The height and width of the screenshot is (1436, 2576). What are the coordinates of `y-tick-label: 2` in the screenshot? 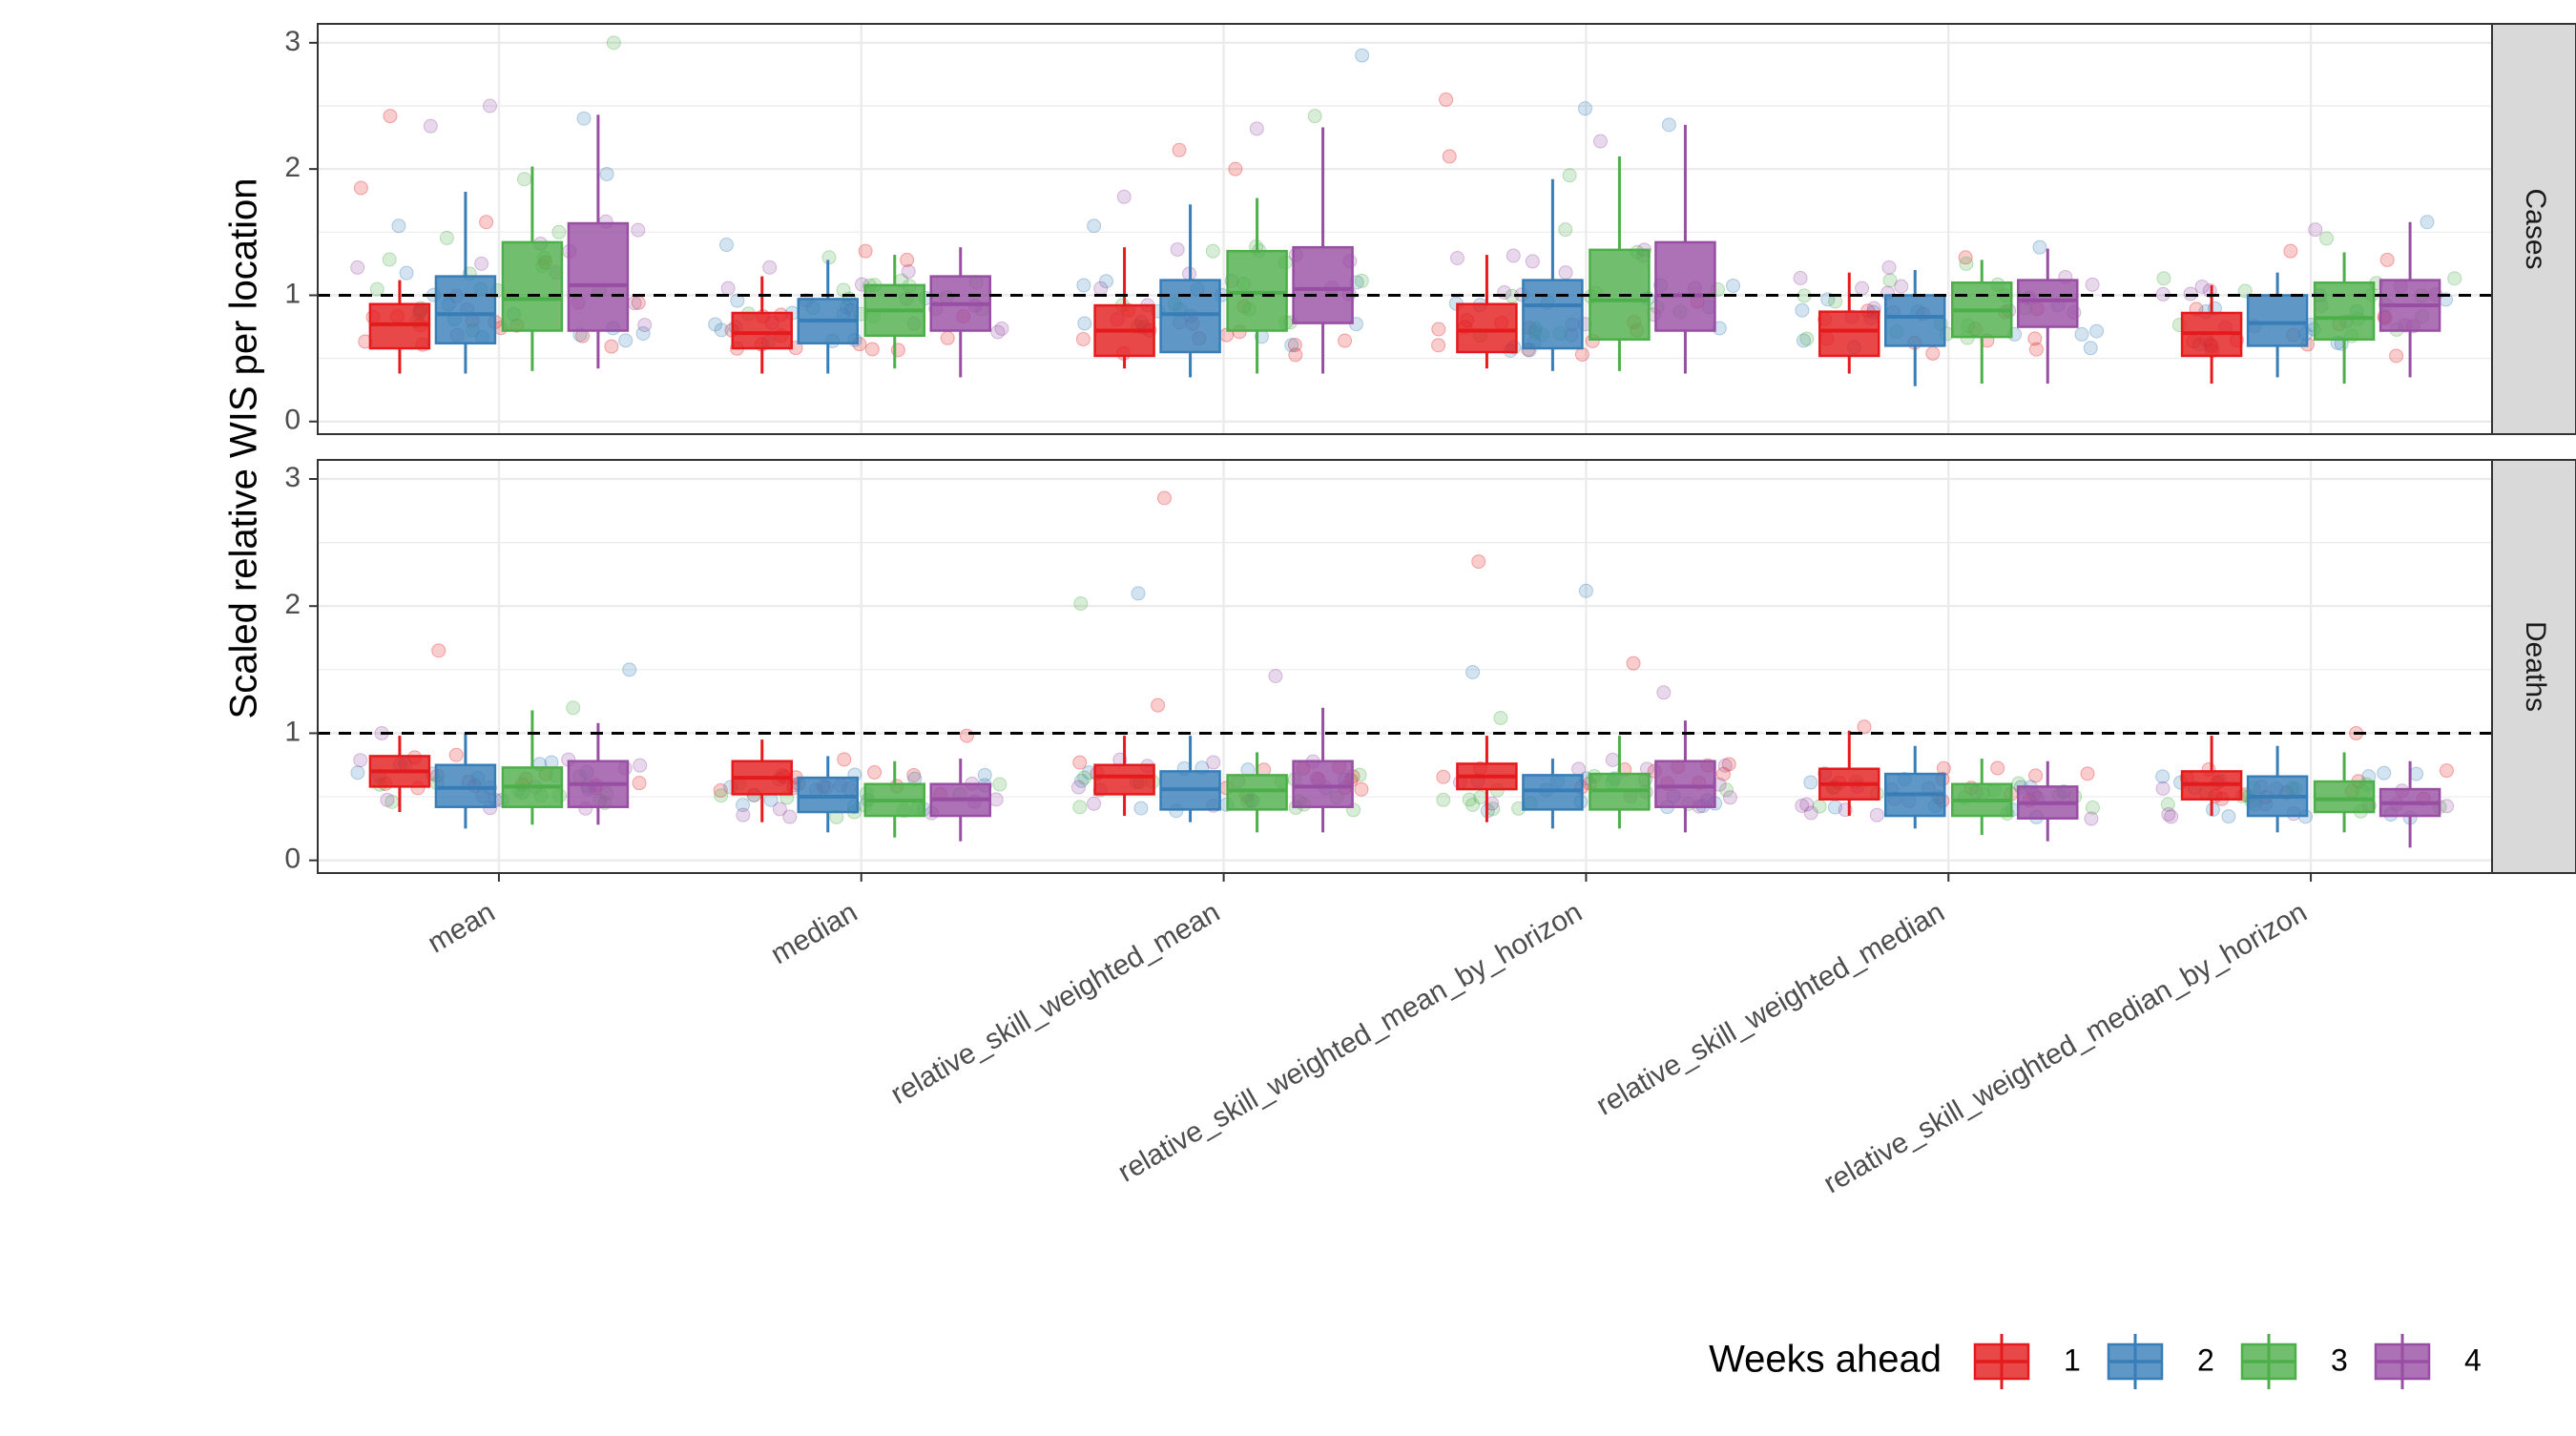 It's located at (292, 604).